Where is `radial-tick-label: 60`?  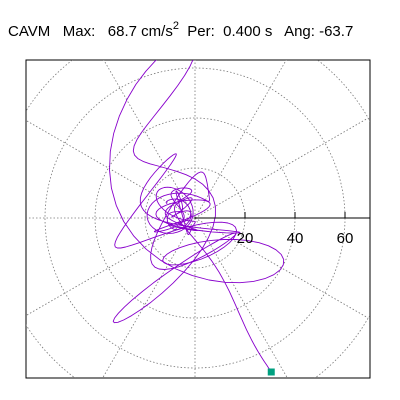
radial-tick-label: 60 is located at coordinates (345, 238).